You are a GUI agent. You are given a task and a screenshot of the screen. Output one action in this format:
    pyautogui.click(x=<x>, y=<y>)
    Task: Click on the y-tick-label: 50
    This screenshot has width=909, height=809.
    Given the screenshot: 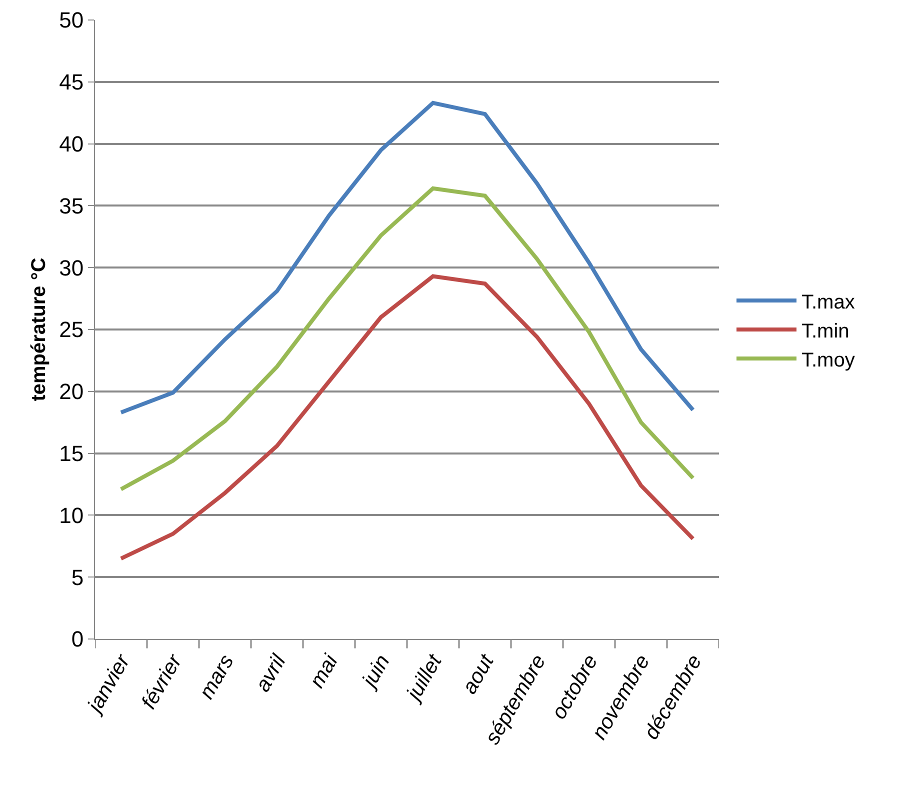 What is the action you would take?
    pyautogui.click(x=71, y=20)
    